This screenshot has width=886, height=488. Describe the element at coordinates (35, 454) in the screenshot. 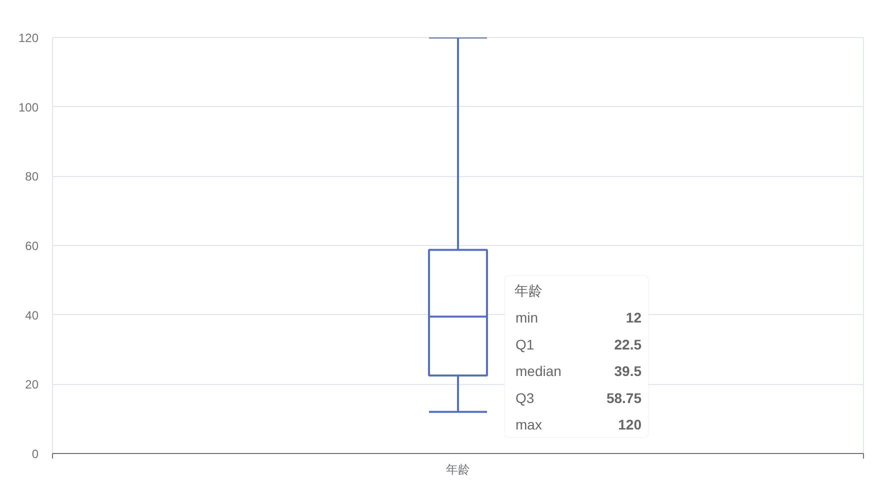

I see `y-tick-label: 0` at that location.